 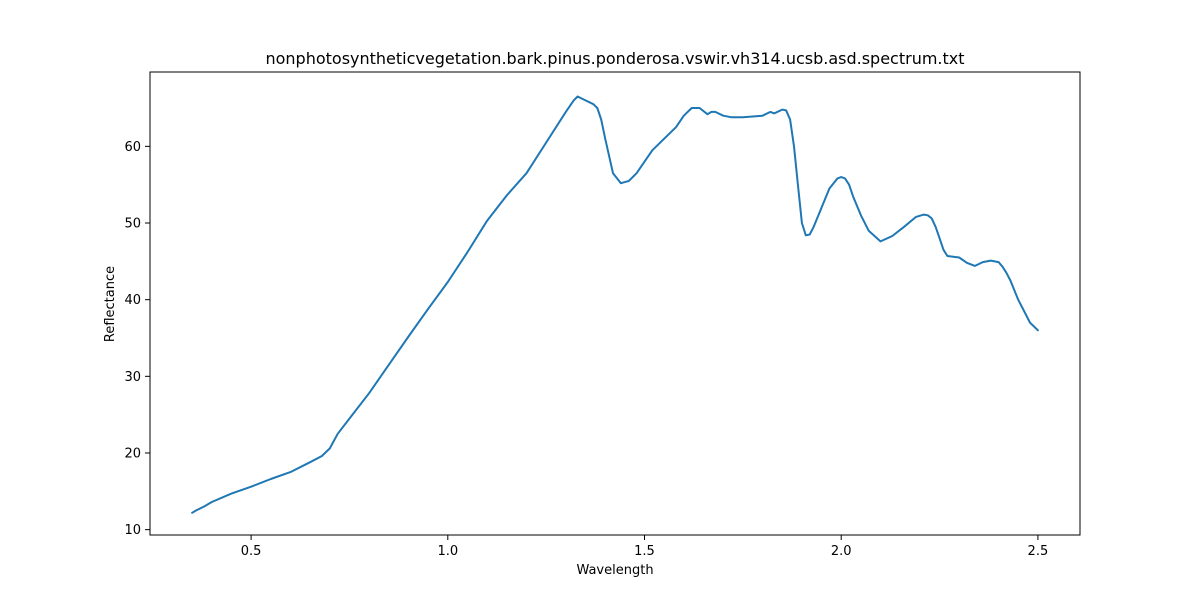 I want to click on x-tick-label: 1.5, so click(x=644, y=551).